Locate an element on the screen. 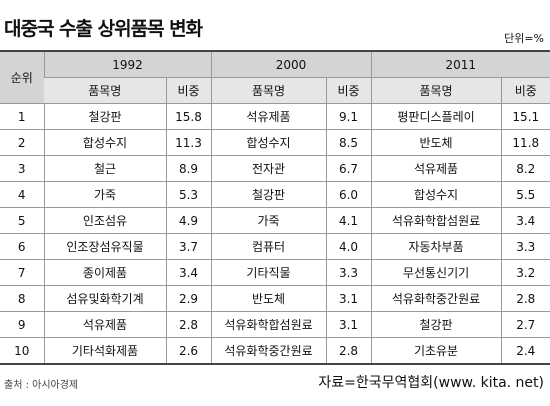  item: 전자관 is located at coordinates (268, 168).